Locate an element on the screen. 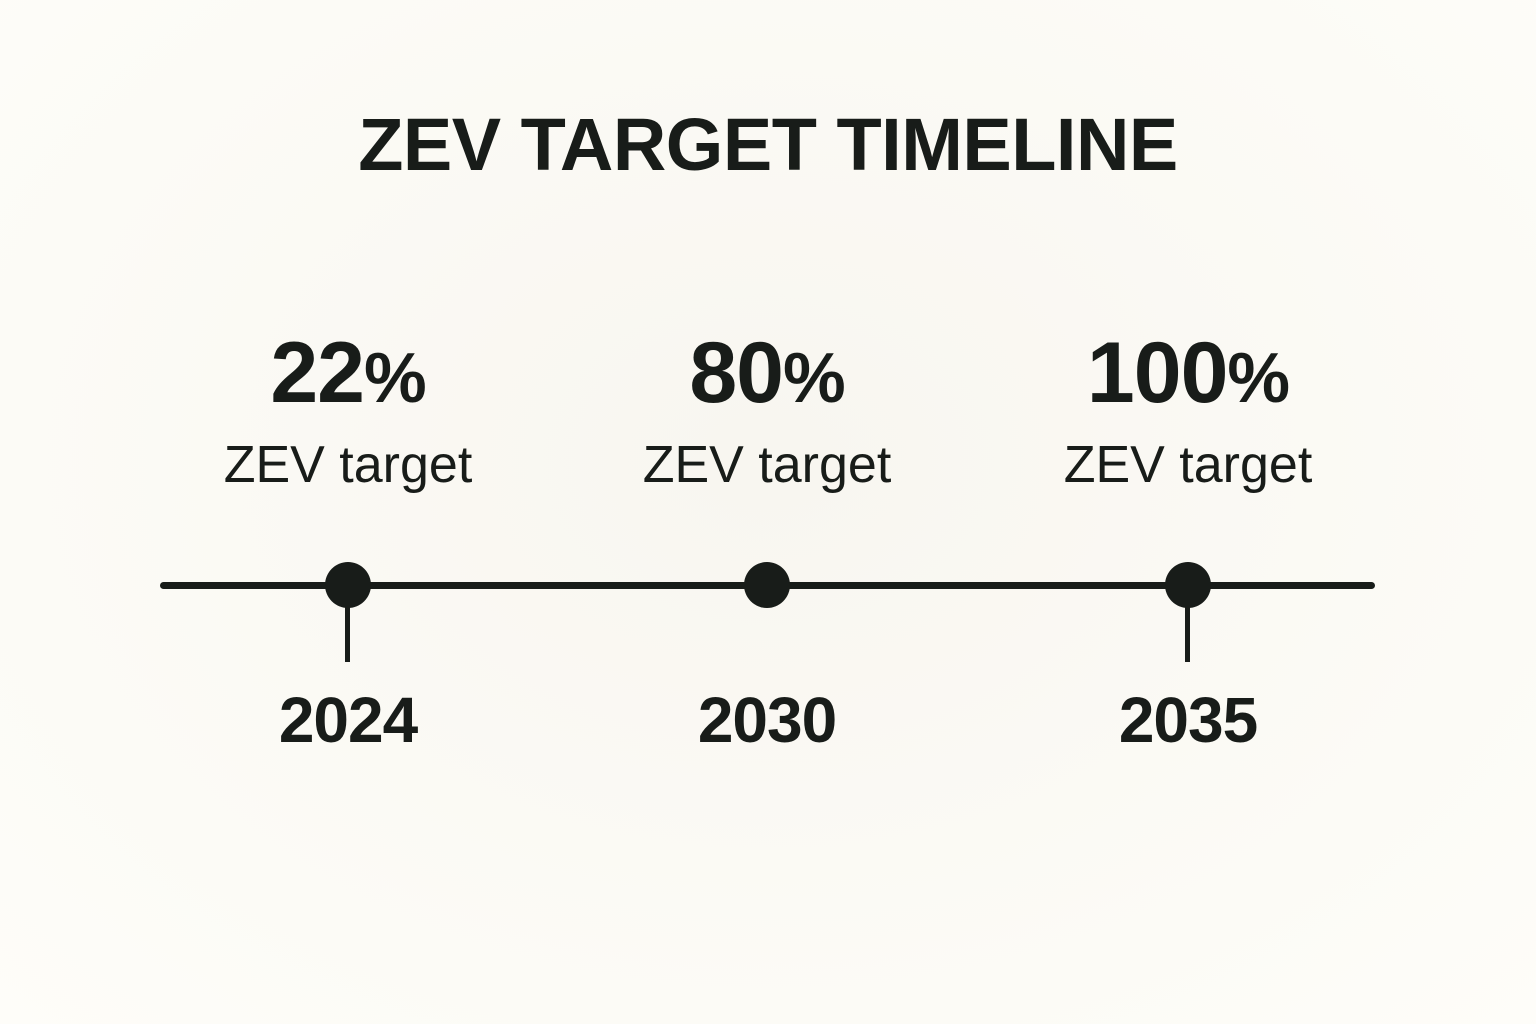 The image size is (1536, 1024). timeline-dot-2030 is located at coordinates (767, 585).